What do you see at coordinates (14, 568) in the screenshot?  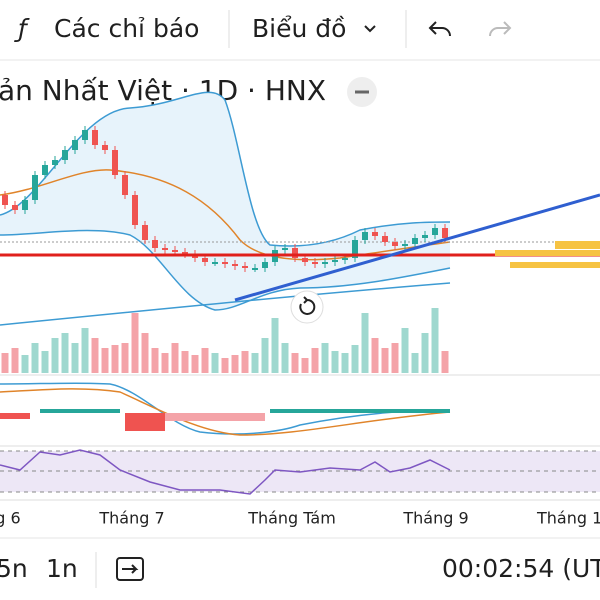 I see `range-button: 5n` at bounding box center [14, 568].